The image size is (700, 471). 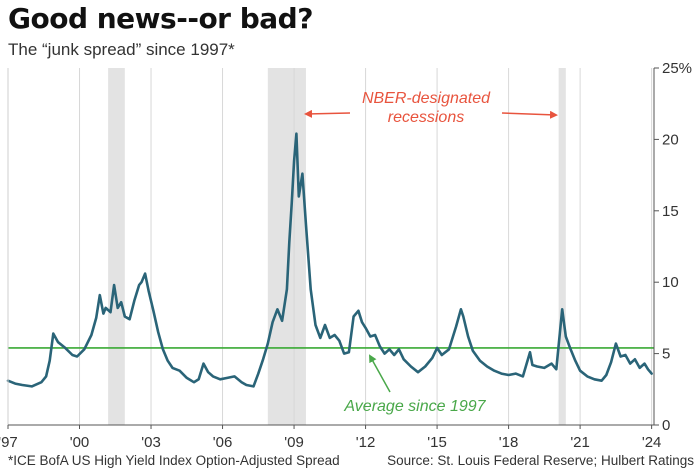 I want to click on y-tick-label: 20, so click(x=670, y=139).